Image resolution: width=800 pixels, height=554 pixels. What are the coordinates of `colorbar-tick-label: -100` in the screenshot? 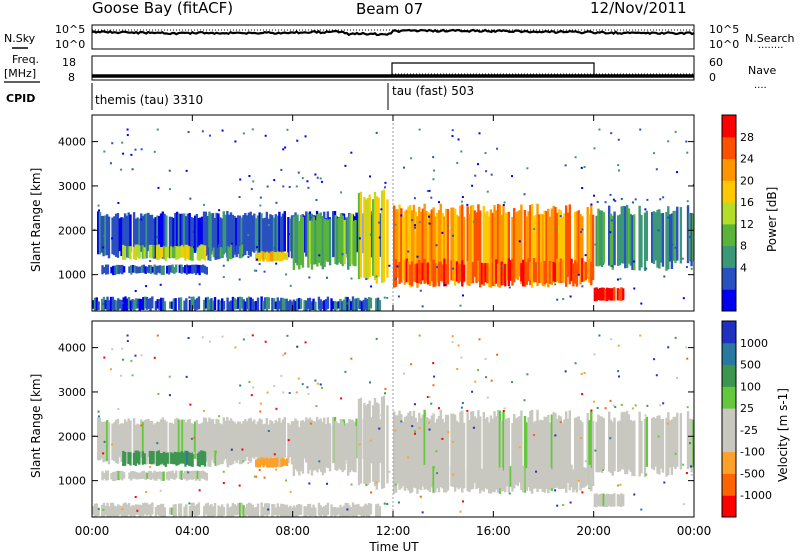 It's located at (752, 452).